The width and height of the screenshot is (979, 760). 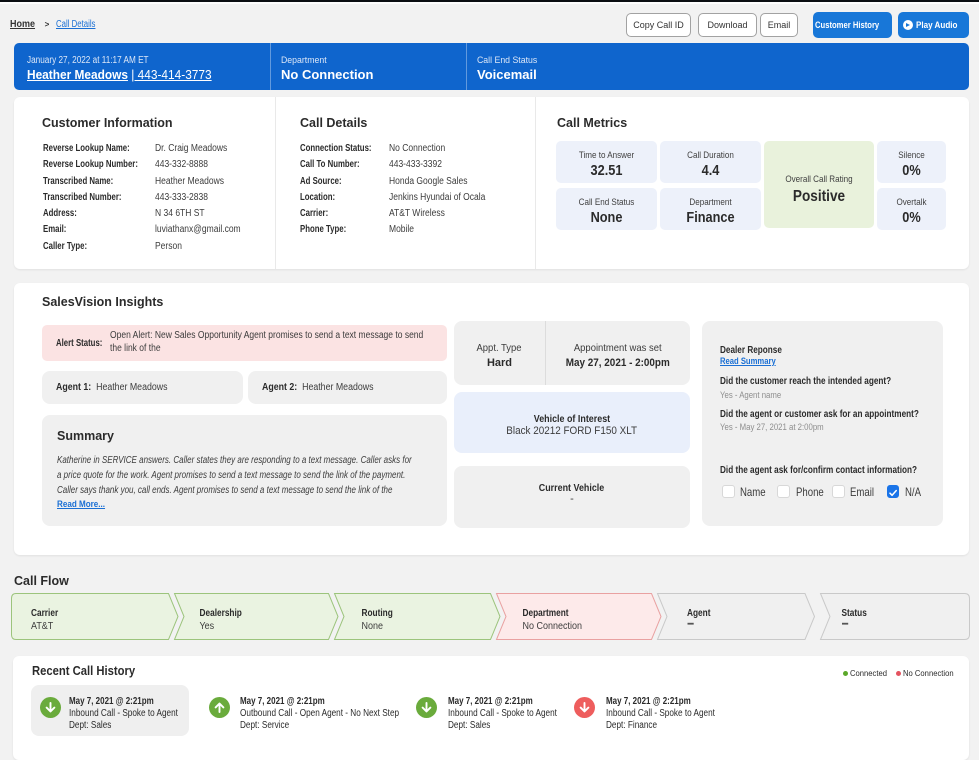 I want to click on svg-text: Carrier, so click(x=45, y=612).